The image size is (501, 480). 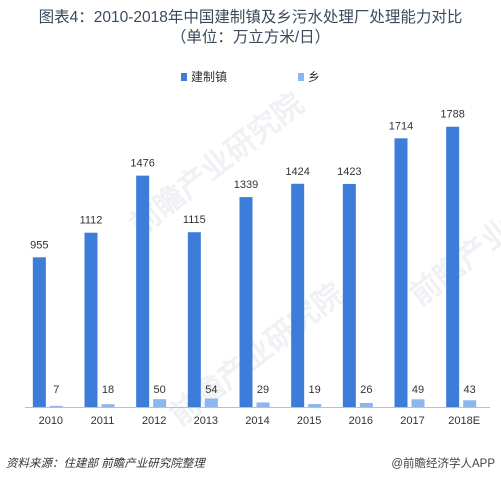 What do you see at coordinates (39, 245) in the screenshot?
I see `data-label-建制镇-2010: 955` at bounding box center [39, 245].